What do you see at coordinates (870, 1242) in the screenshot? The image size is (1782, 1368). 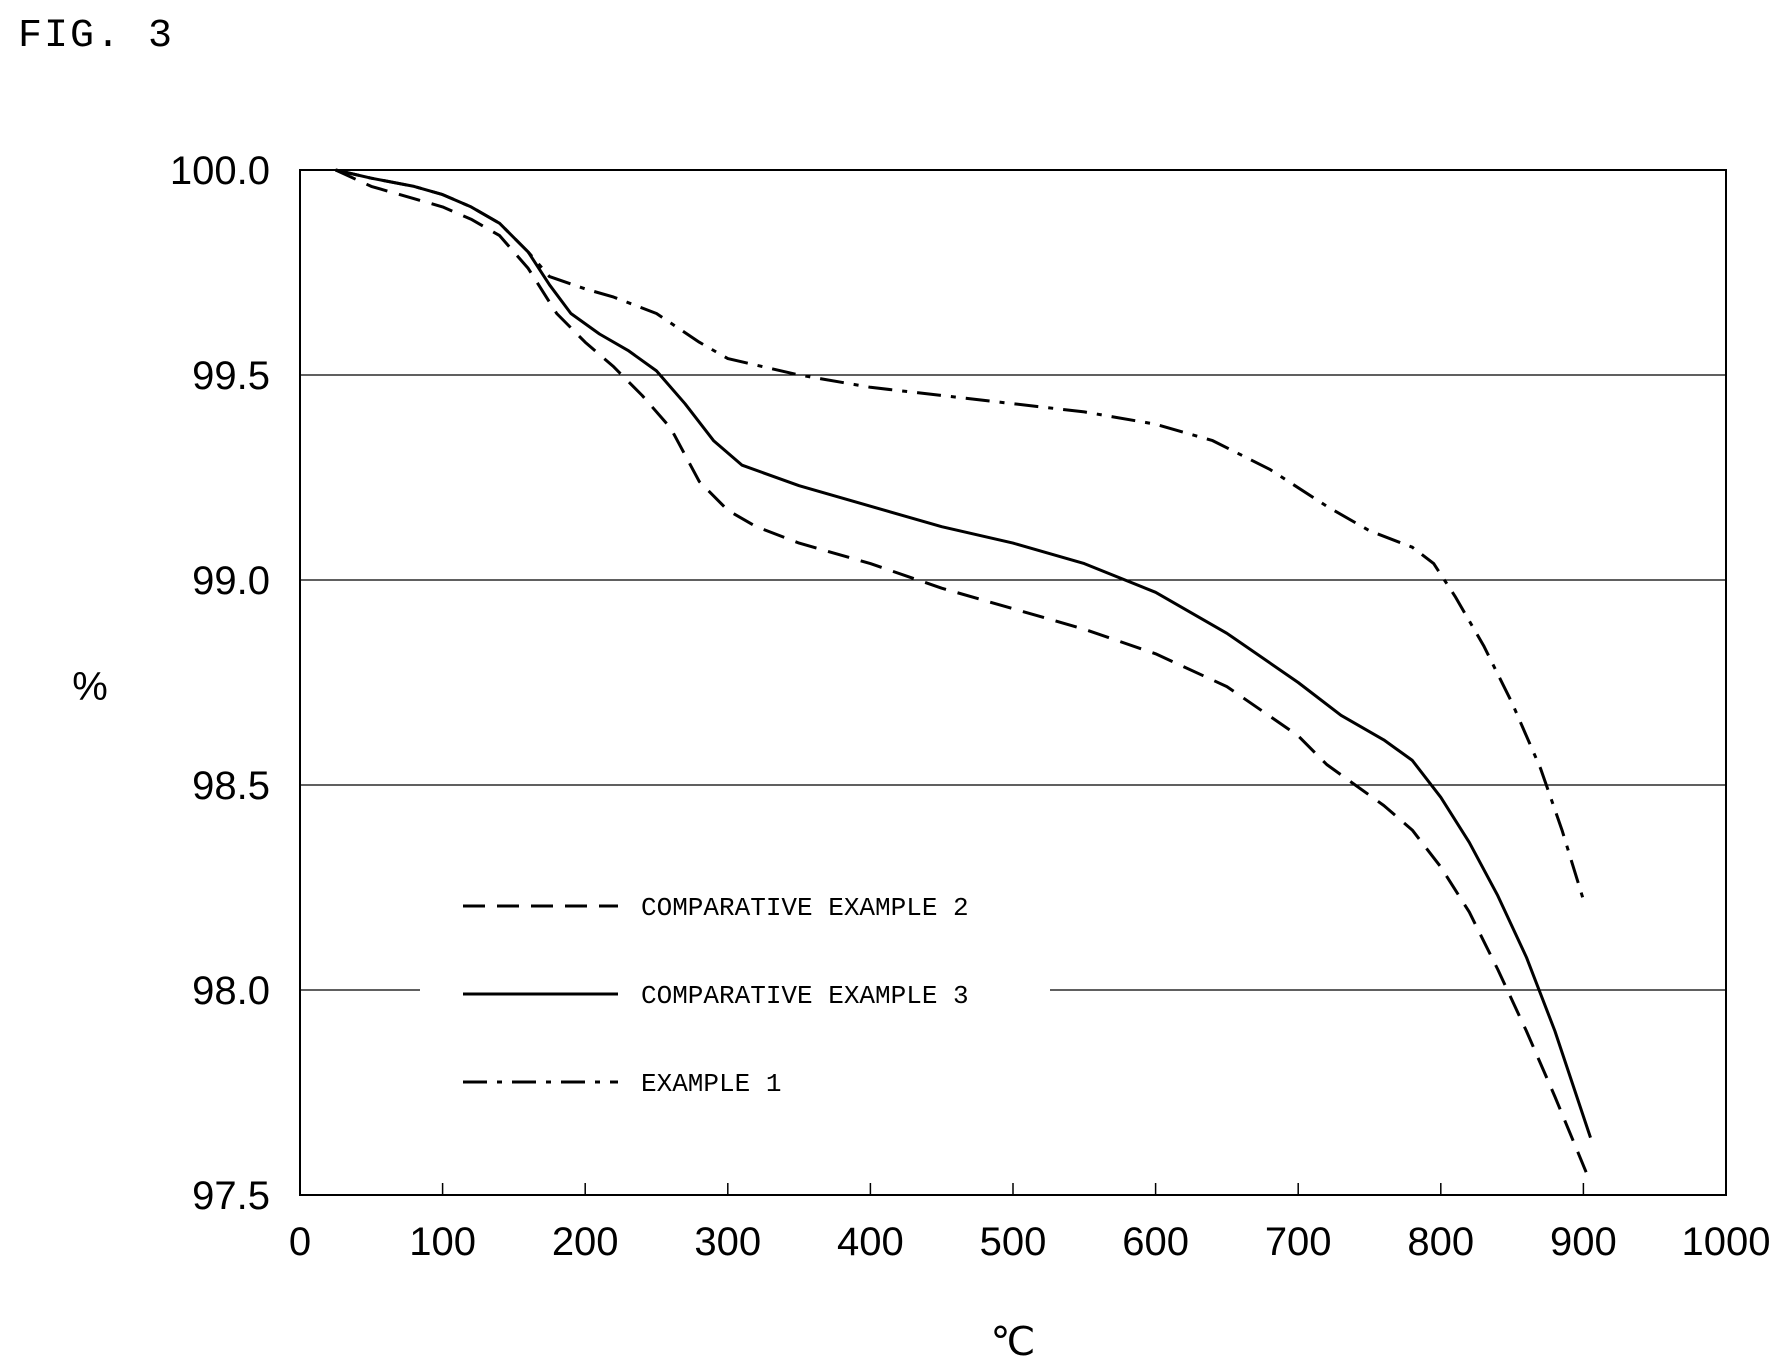 I see `x-tick-label: 400` at bounding box center [870, 1242].